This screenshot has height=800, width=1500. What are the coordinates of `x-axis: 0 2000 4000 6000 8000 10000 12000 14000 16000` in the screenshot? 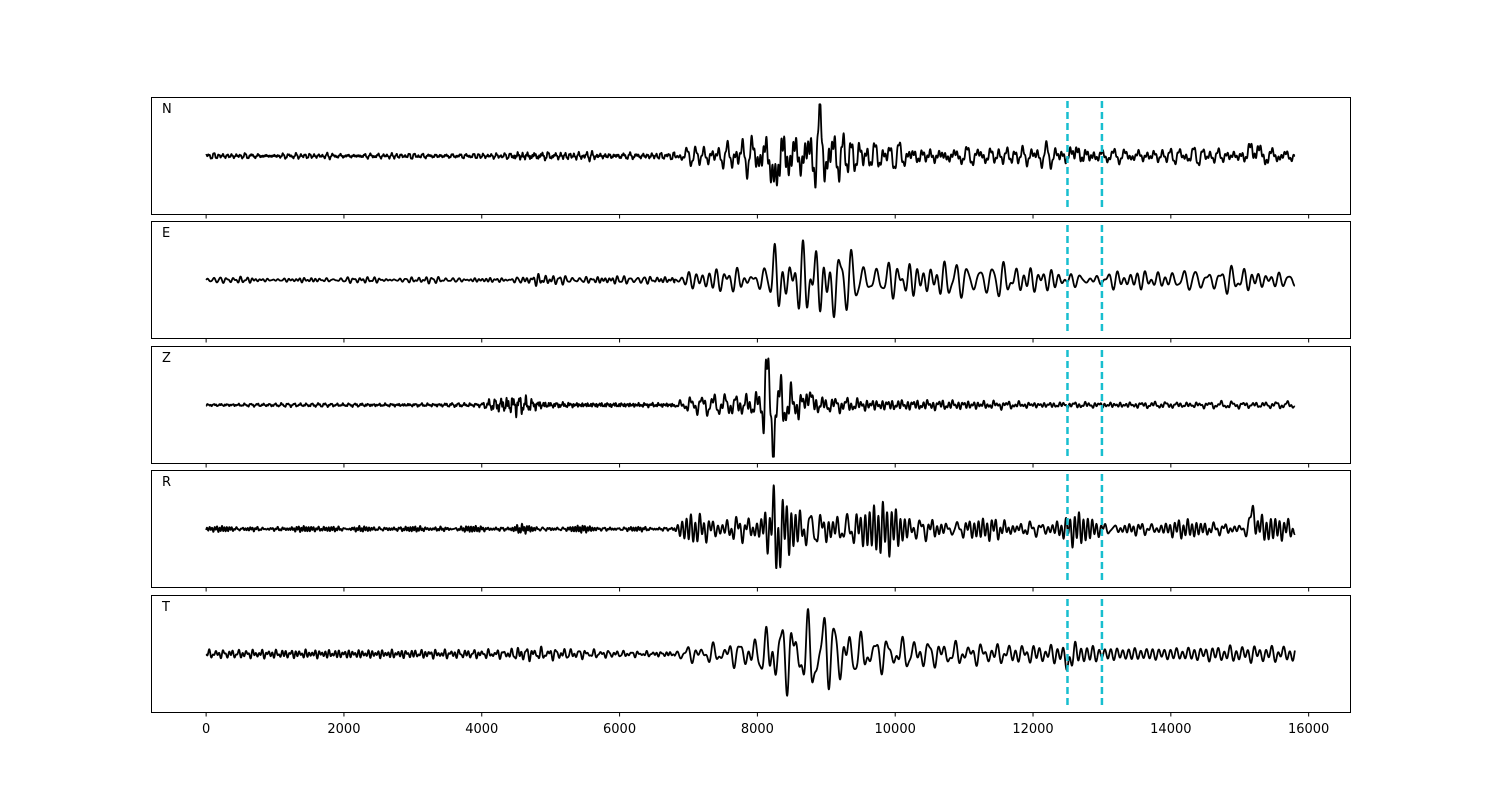 It's located at (765, 729).